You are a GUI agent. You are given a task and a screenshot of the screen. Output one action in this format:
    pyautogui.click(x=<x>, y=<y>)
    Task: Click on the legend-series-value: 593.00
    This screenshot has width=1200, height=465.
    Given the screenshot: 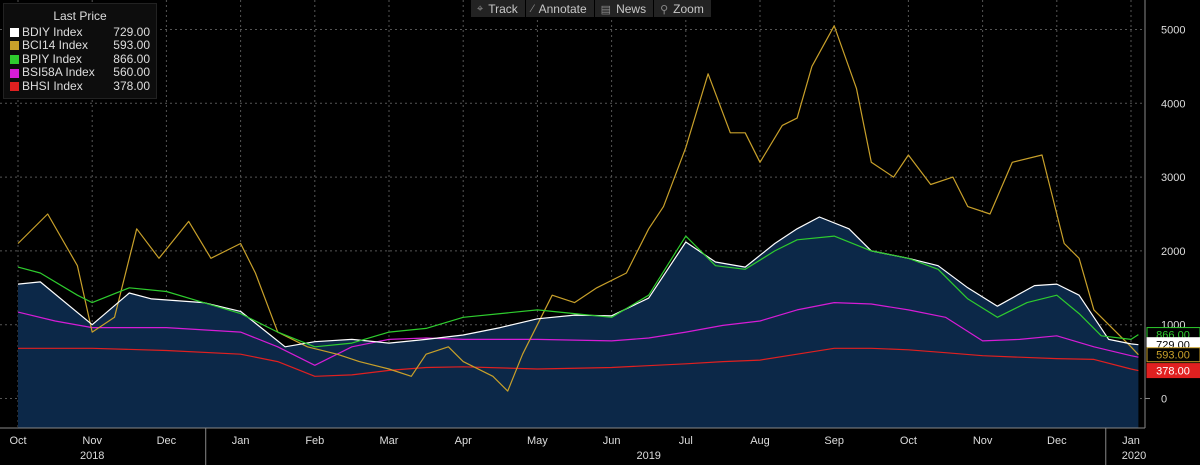 What is the action you would take?
    pyautogui.click(x=131, y=45)
    